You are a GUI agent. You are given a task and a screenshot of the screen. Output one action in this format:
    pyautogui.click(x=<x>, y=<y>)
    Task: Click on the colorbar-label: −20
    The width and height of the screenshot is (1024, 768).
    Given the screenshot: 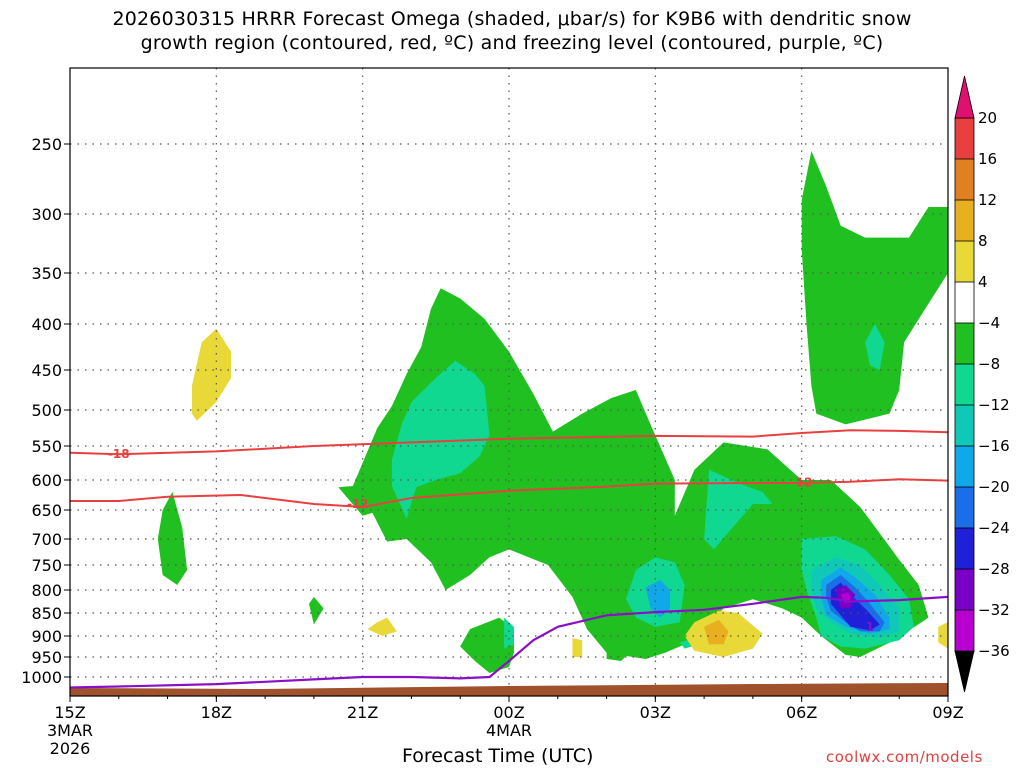 What is the action you would take?
    pyautogui.click(x=994, y=487)
    